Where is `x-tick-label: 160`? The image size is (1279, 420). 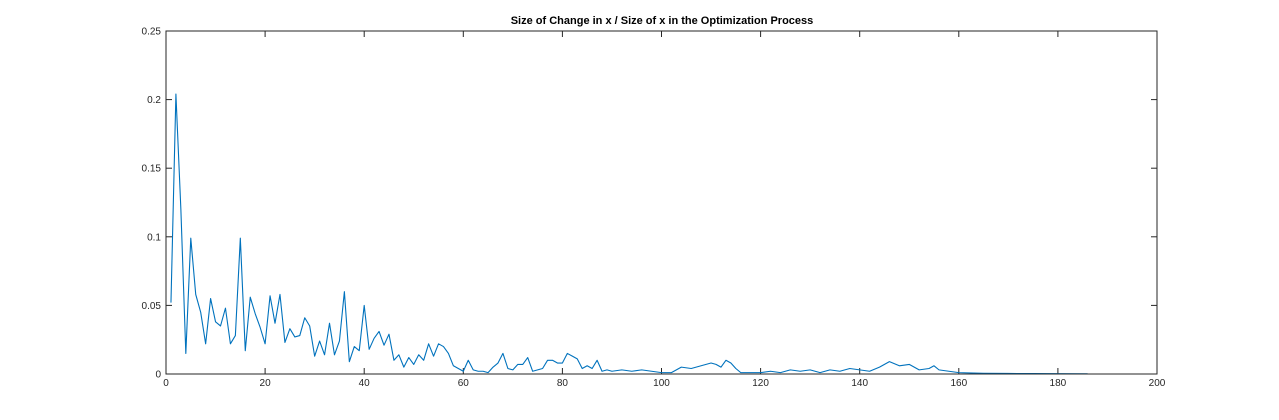
x-tick-label: 160 is located at coordinates (958, 383).